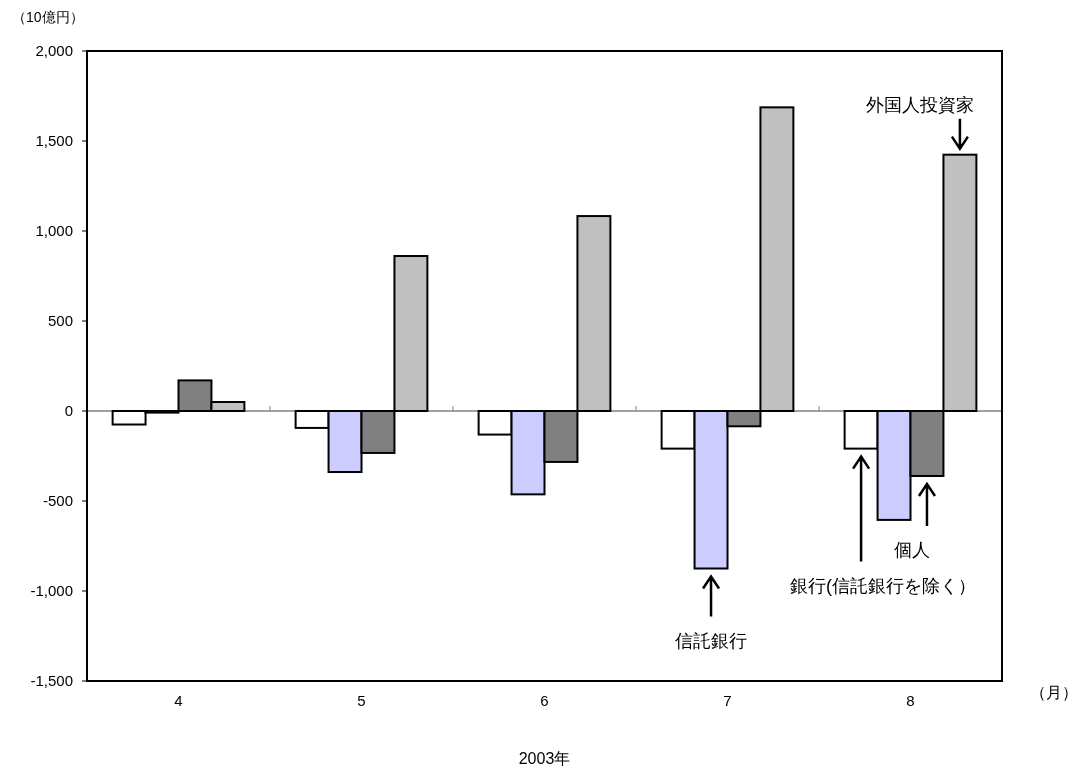 This screenshot has width=1072, height=774. What do you see at coordinates (60, 320) in the screenshot?
I see `y-tick-label: 500` at bounding box center [60, 320].